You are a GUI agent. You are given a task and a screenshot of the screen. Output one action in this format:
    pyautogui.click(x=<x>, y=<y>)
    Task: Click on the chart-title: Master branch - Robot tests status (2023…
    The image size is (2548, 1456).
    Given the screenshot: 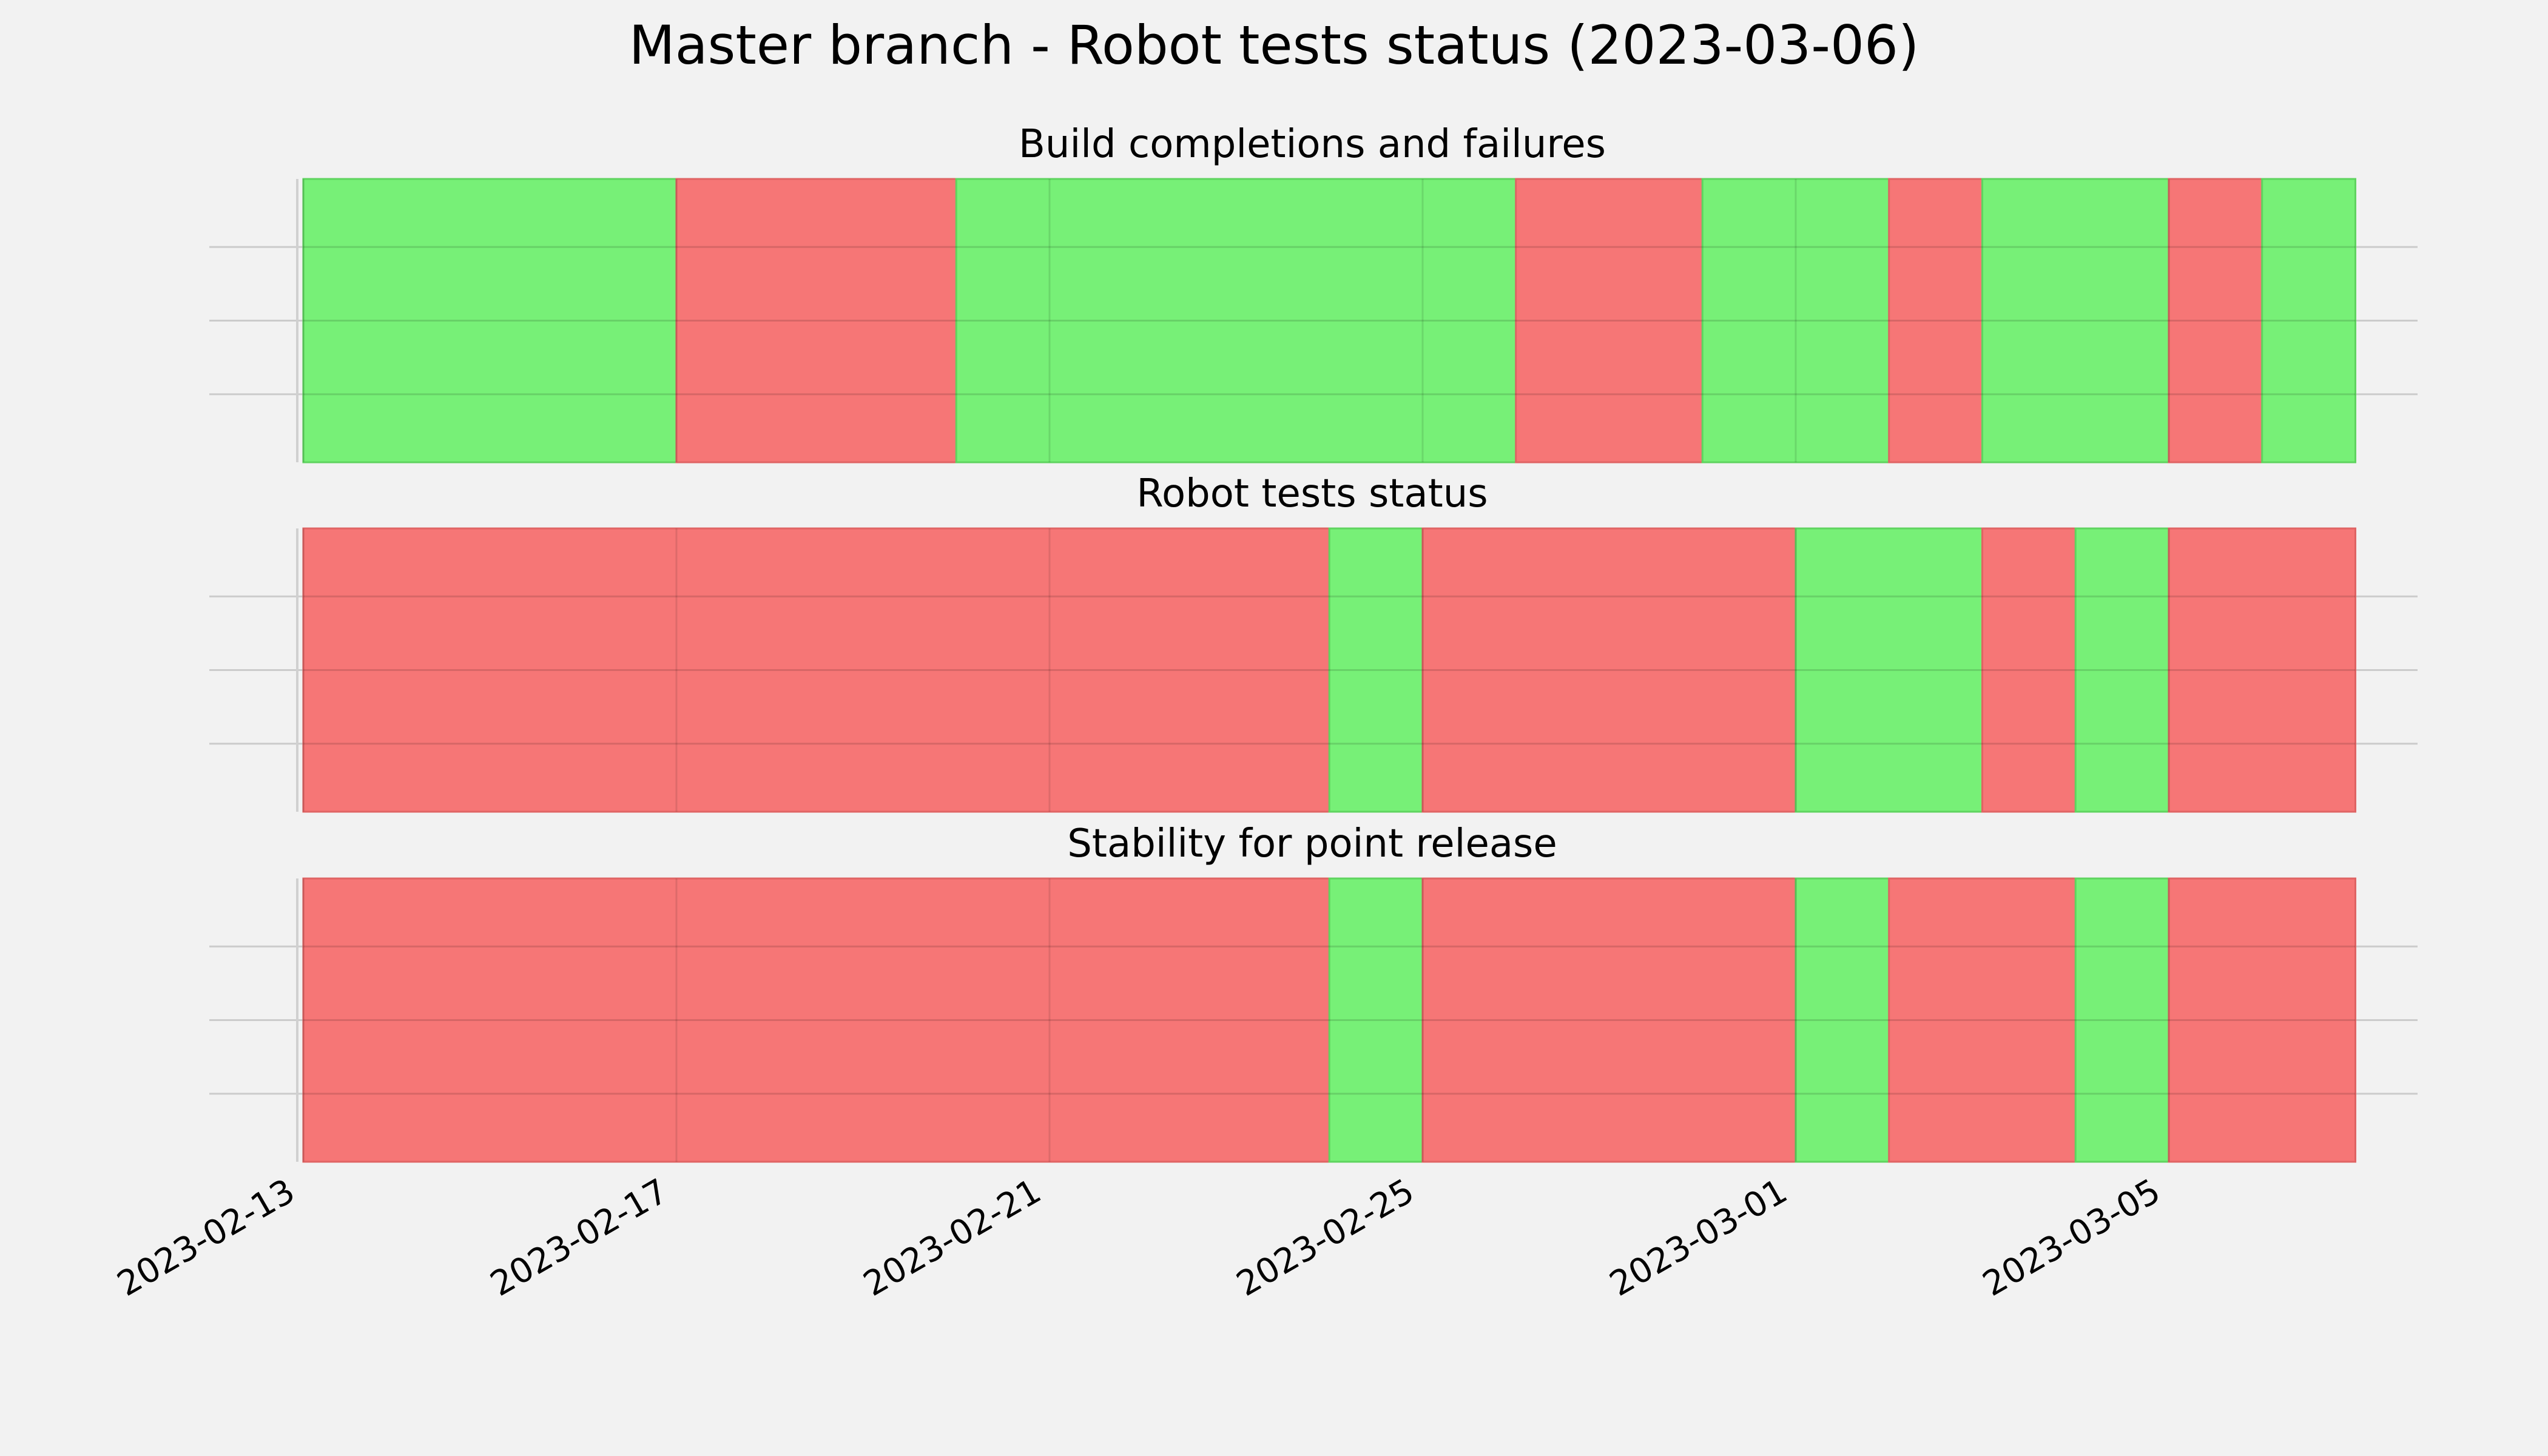 What is the action you would take?
    pyautogui.click(x=1274, y=45)
    